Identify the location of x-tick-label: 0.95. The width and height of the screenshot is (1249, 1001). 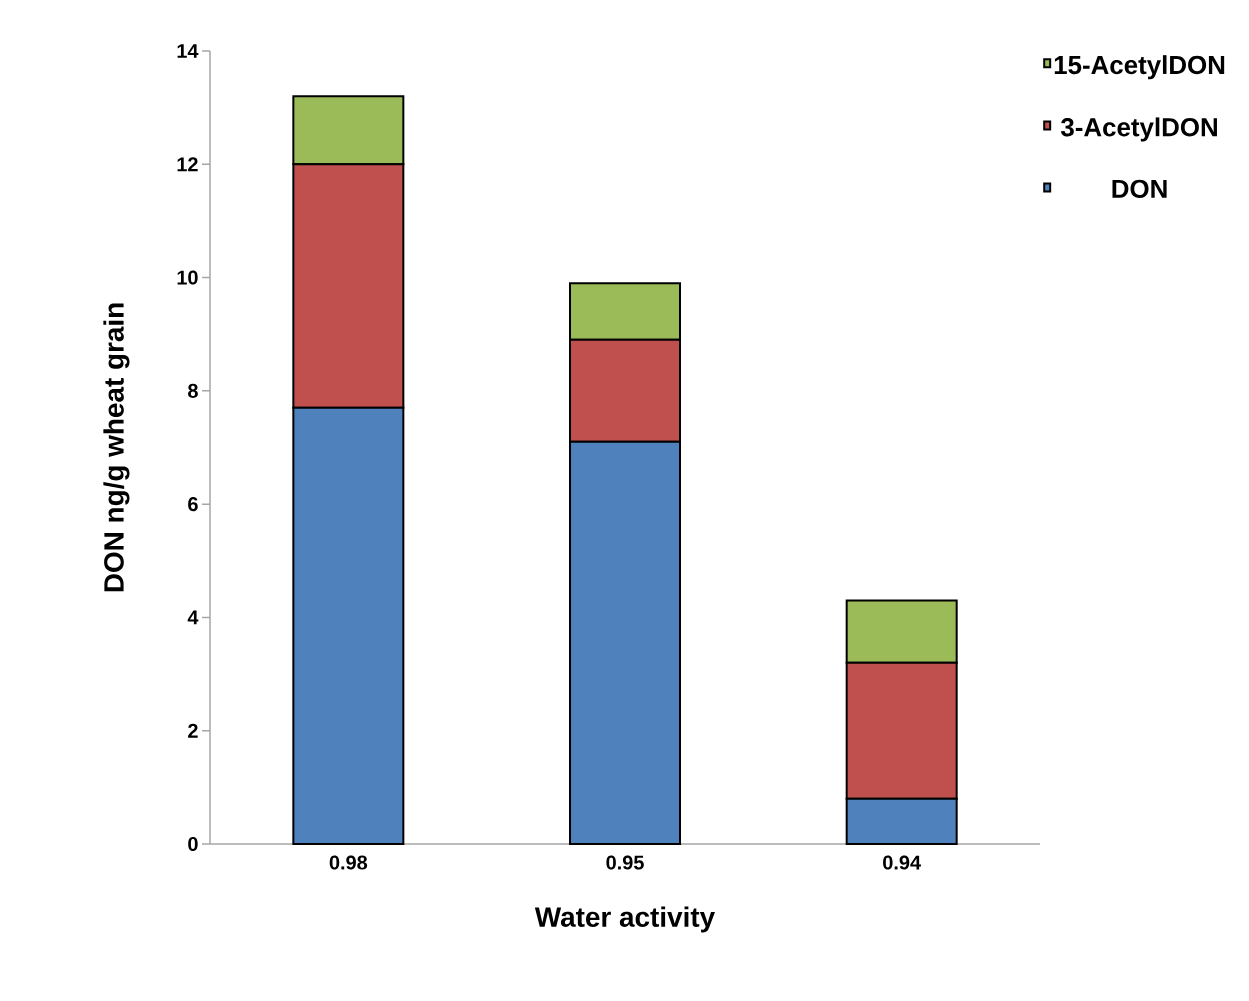
(625, 862).